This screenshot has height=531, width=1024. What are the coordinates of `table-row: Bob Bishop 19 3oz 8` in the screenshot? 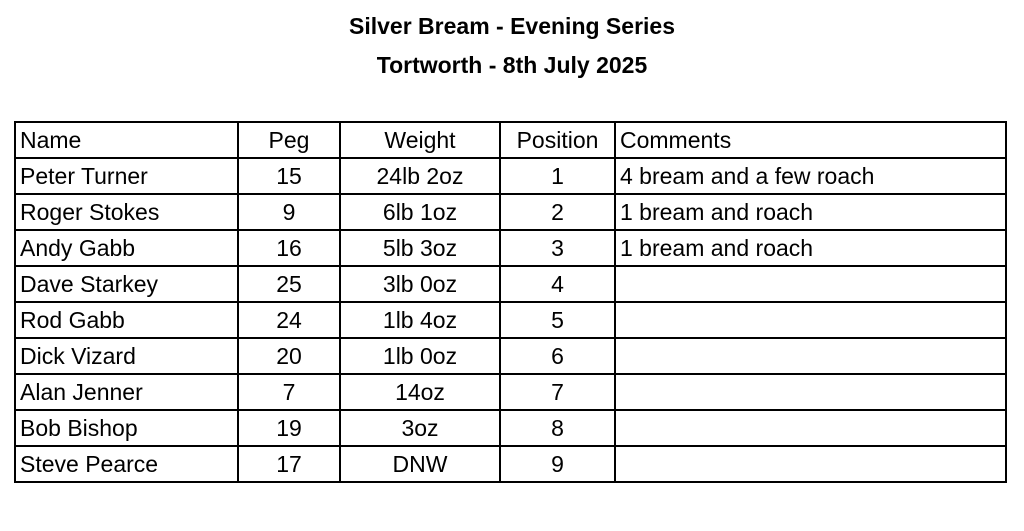 It's located at (510, 428).